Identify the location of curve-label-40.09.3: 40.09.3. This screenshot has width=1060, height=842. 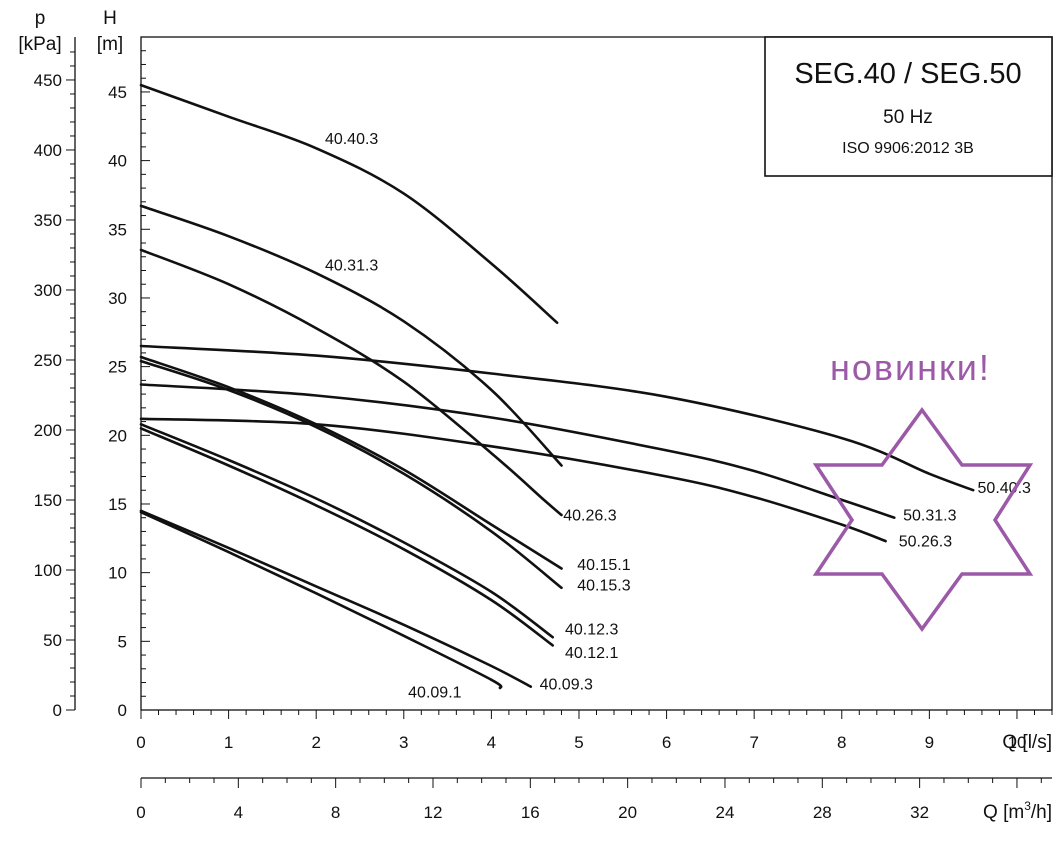
(566, 684).